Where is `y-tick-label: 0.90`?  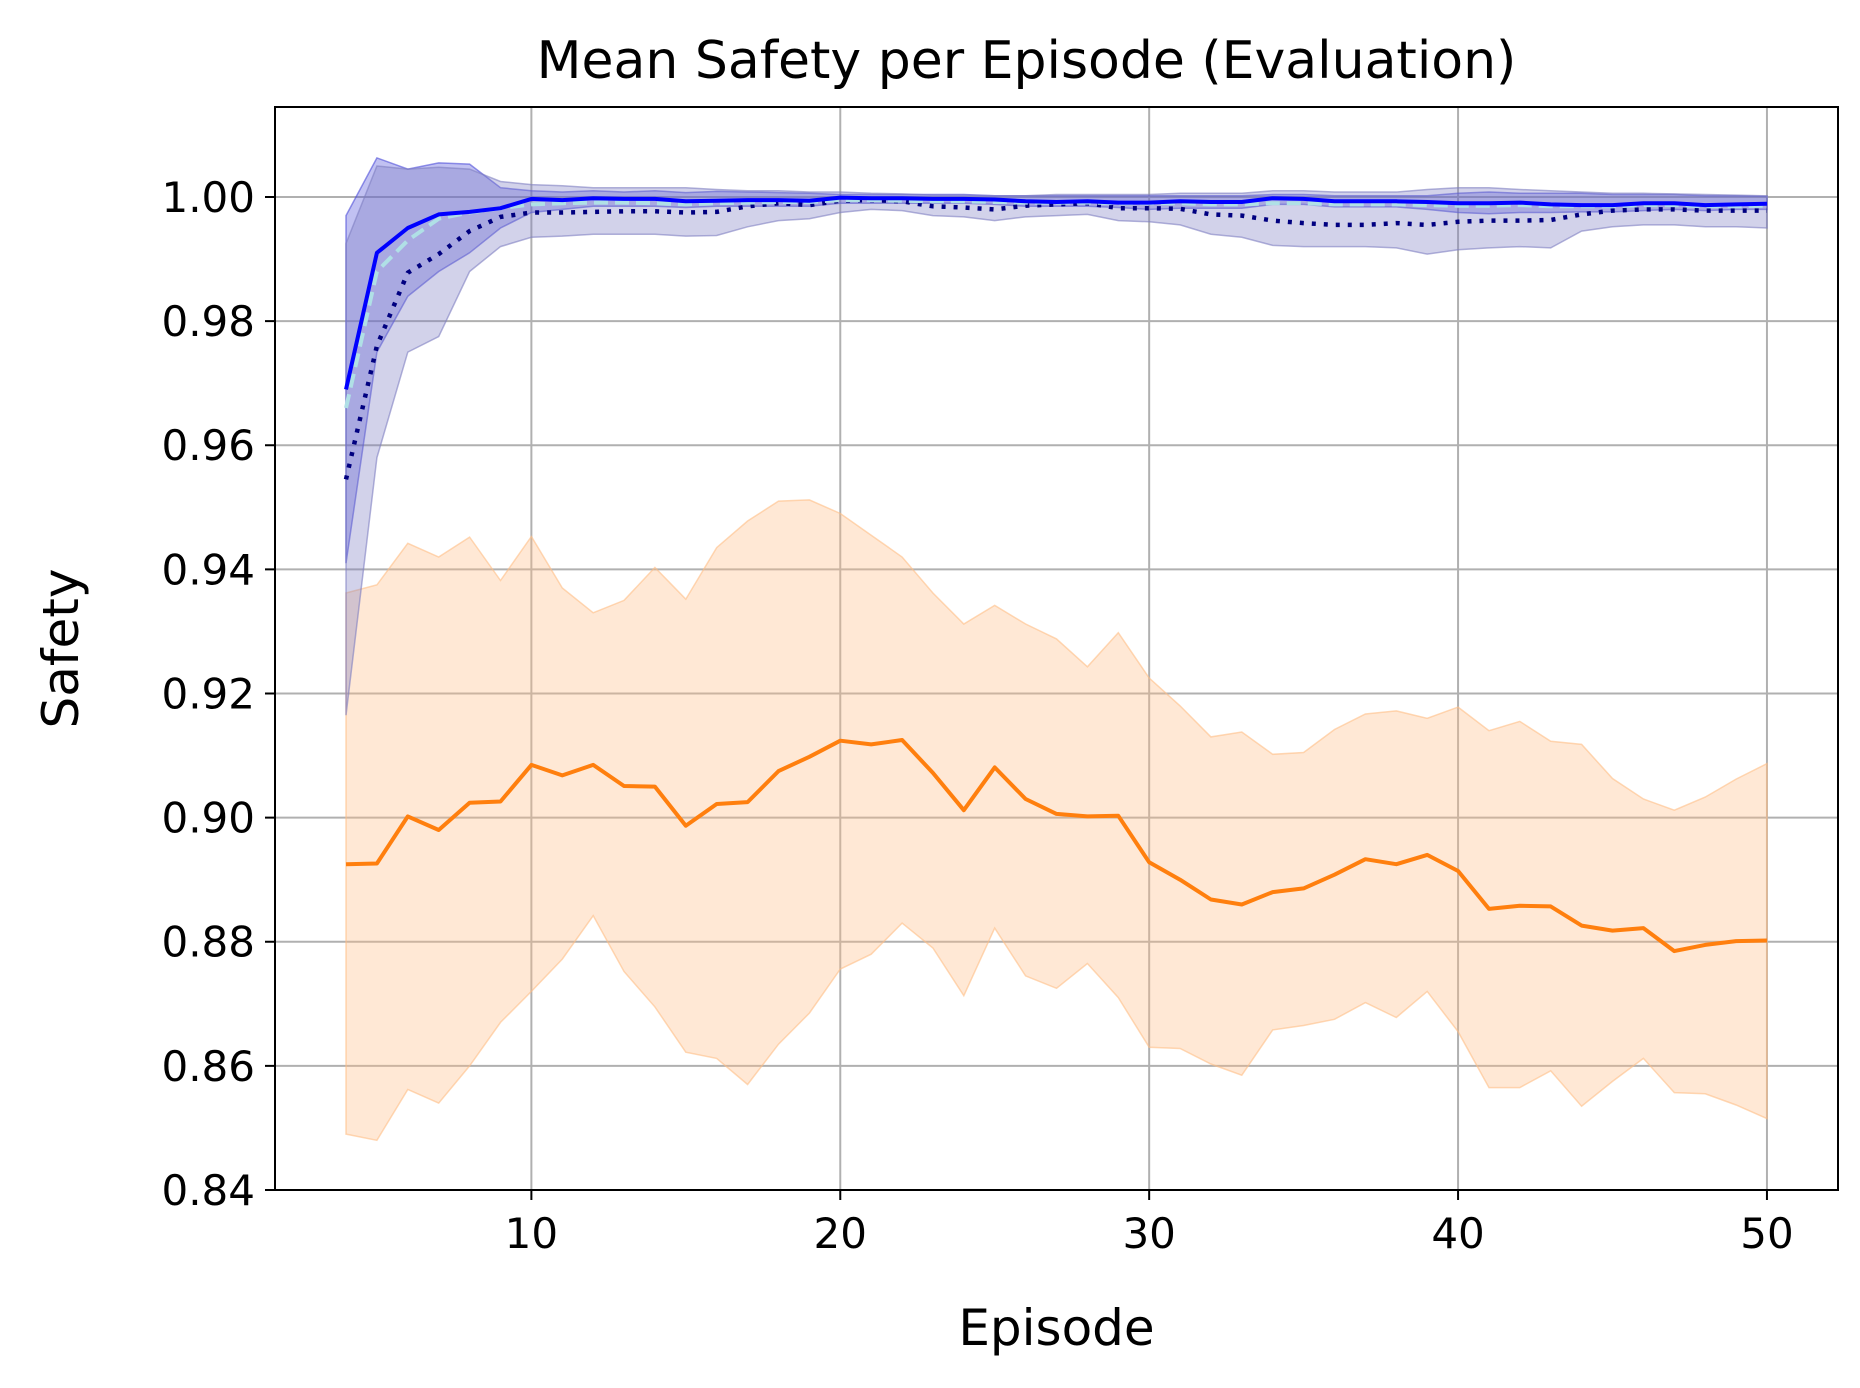 y-tick-label: 0.90 is located at coordinates (208, 818).